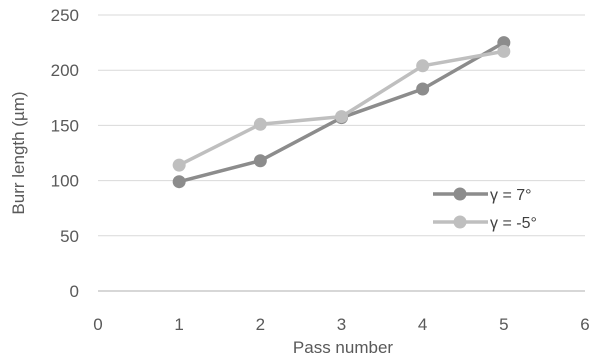  I want to click on x-tick-label-3: 3, so click(341, 324).